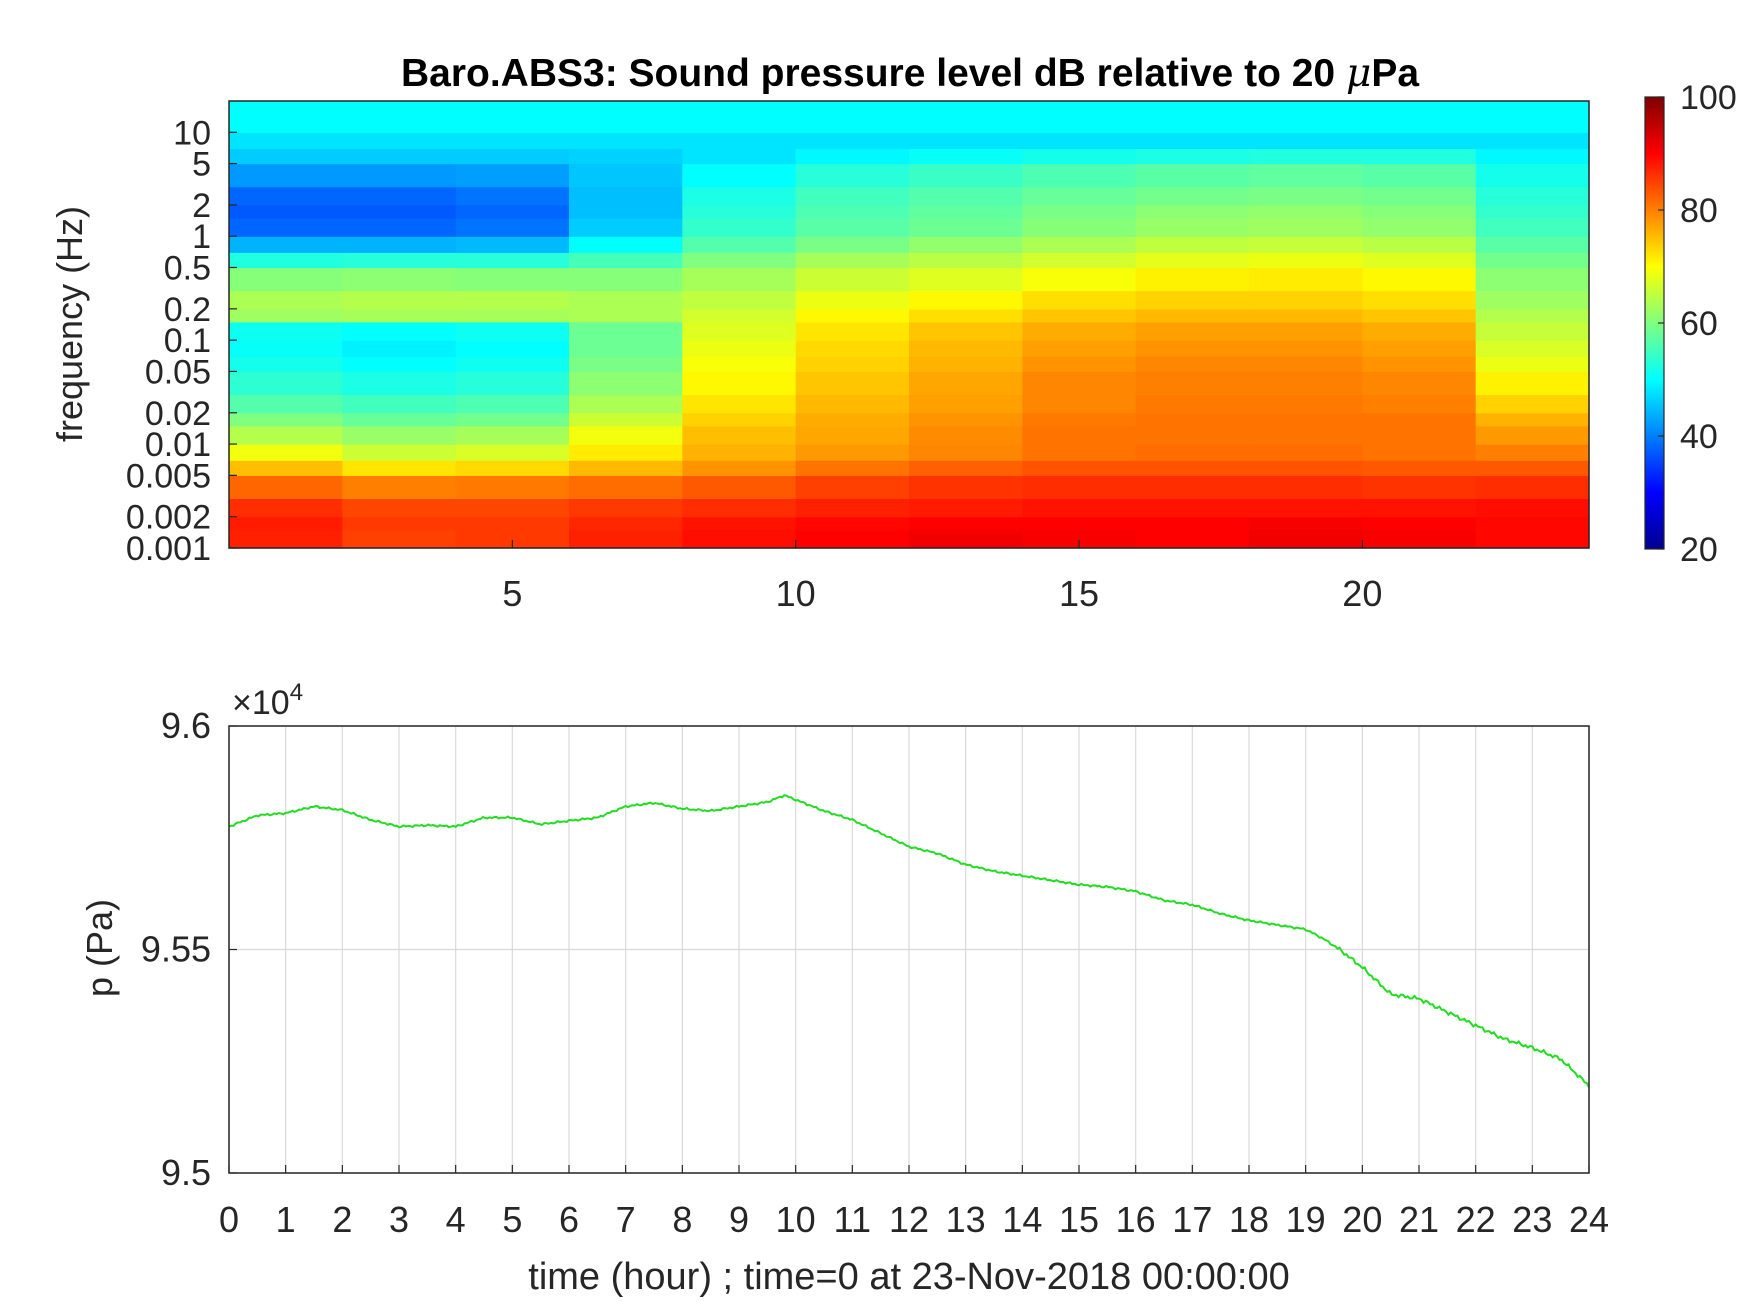 This screenshot has height=1313, width=1750. I want to click on pressure-x-tick-label: 23, so click(1532, 1219).